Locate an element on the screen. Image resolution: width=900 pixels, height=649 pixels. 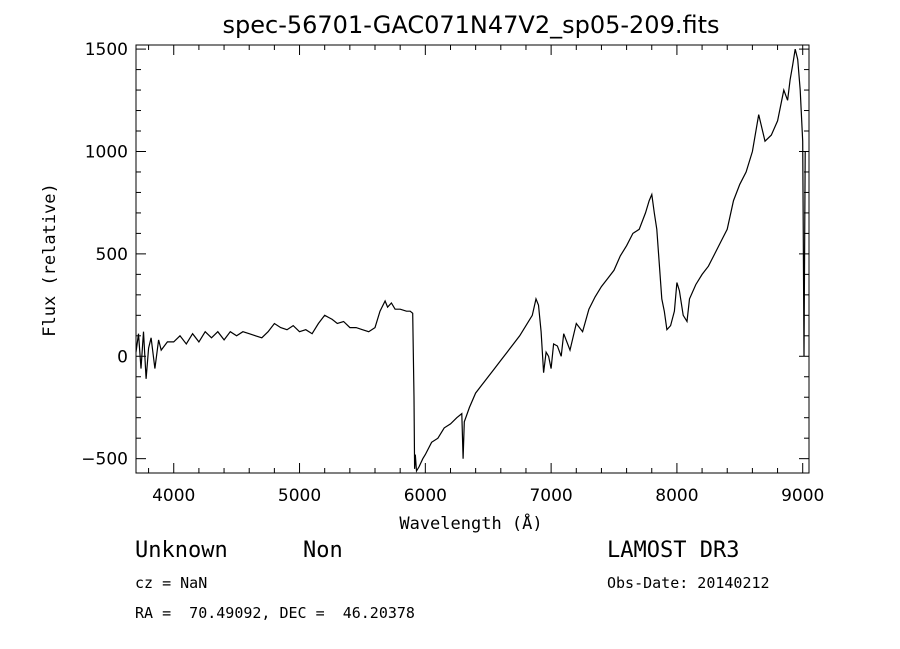
object-subclass: Non is located at coordinates (323, 550).